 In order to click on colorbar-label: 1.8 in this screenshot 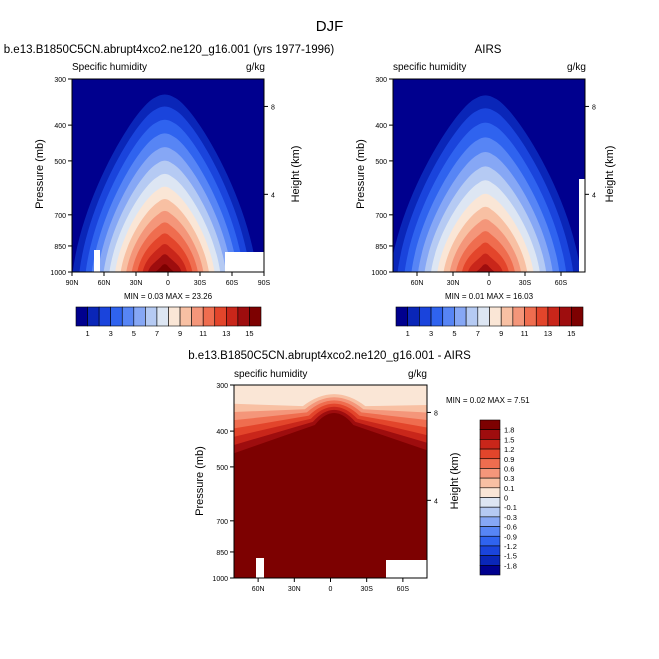, I will do `click(509, 430)`.